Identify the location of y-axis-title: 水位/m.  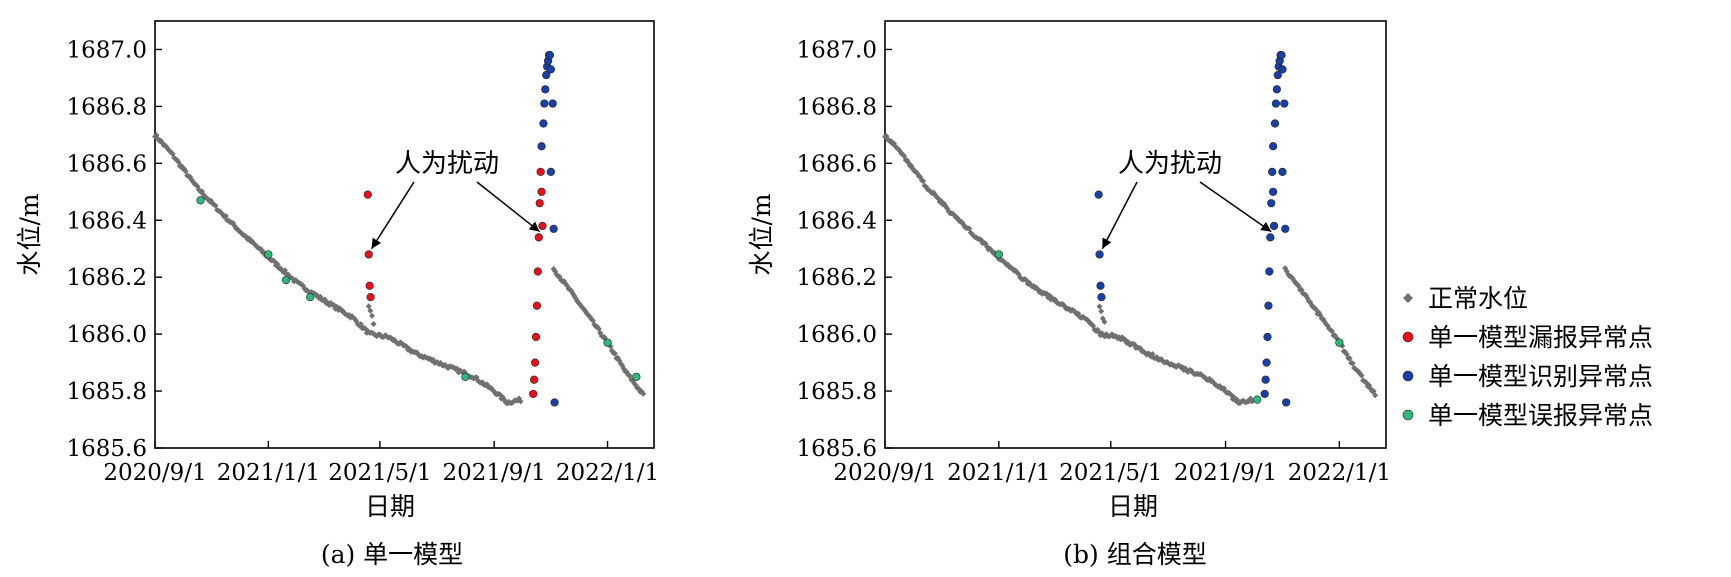
(761, 234).